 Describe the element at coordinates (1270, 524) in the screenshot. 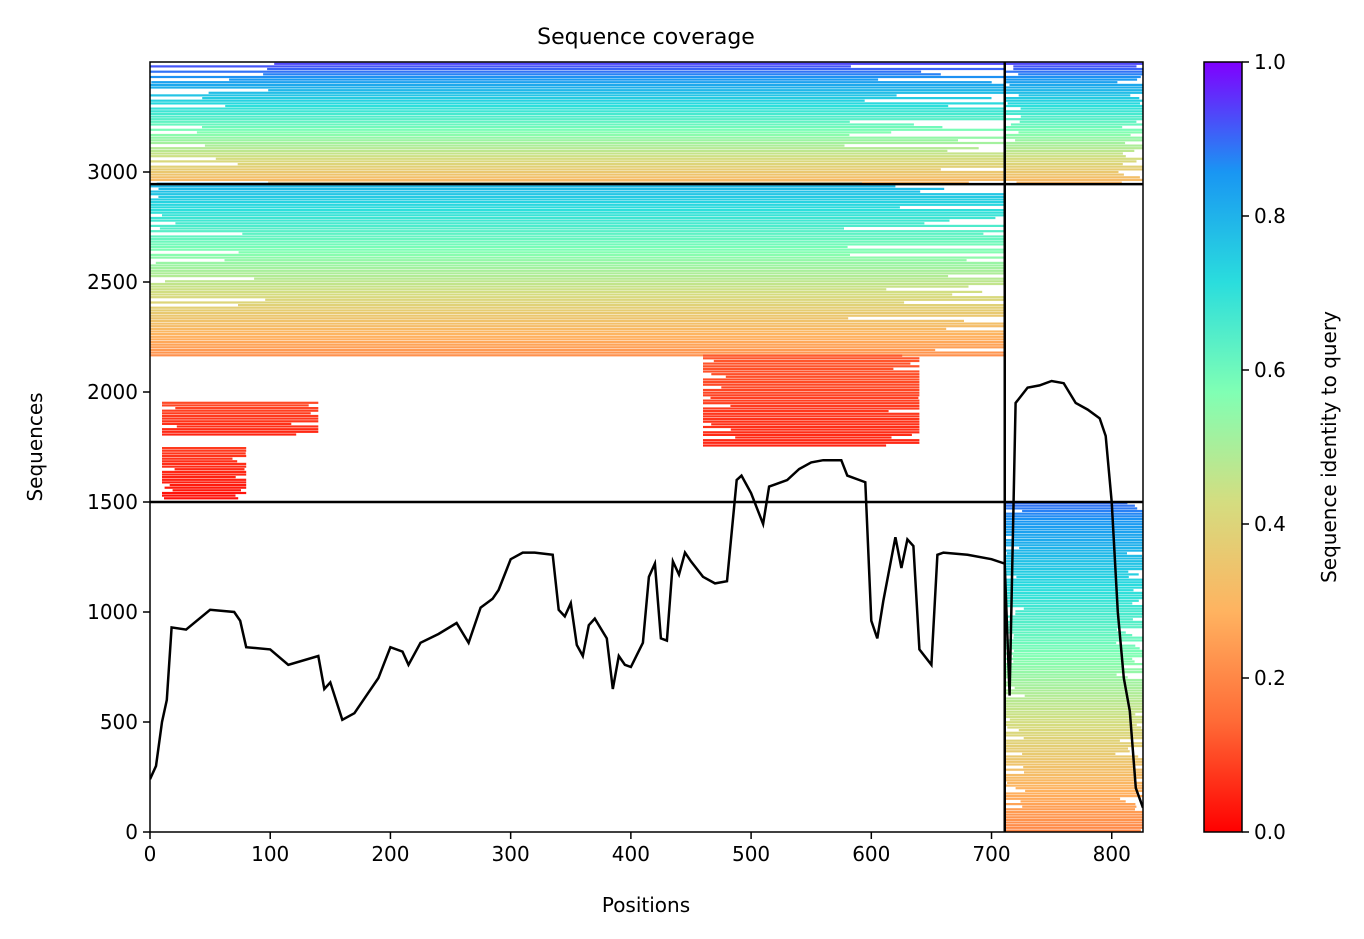

I see `colorbar-tick-label: 0.4` at that location.